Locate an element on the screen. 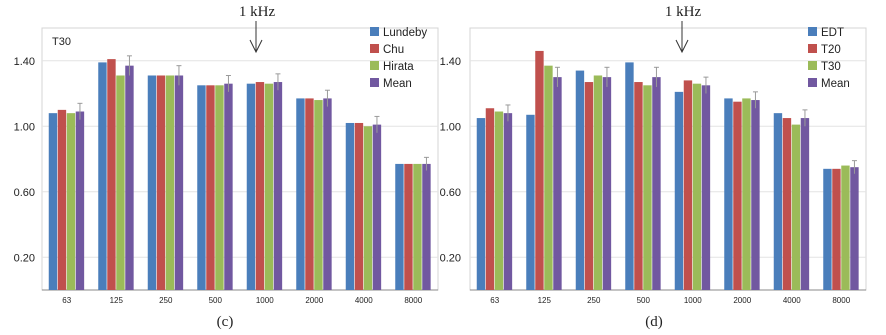 The width and height of the screenshot is (886, 335). legend-label: T30 is located at coordinates (831, 67).